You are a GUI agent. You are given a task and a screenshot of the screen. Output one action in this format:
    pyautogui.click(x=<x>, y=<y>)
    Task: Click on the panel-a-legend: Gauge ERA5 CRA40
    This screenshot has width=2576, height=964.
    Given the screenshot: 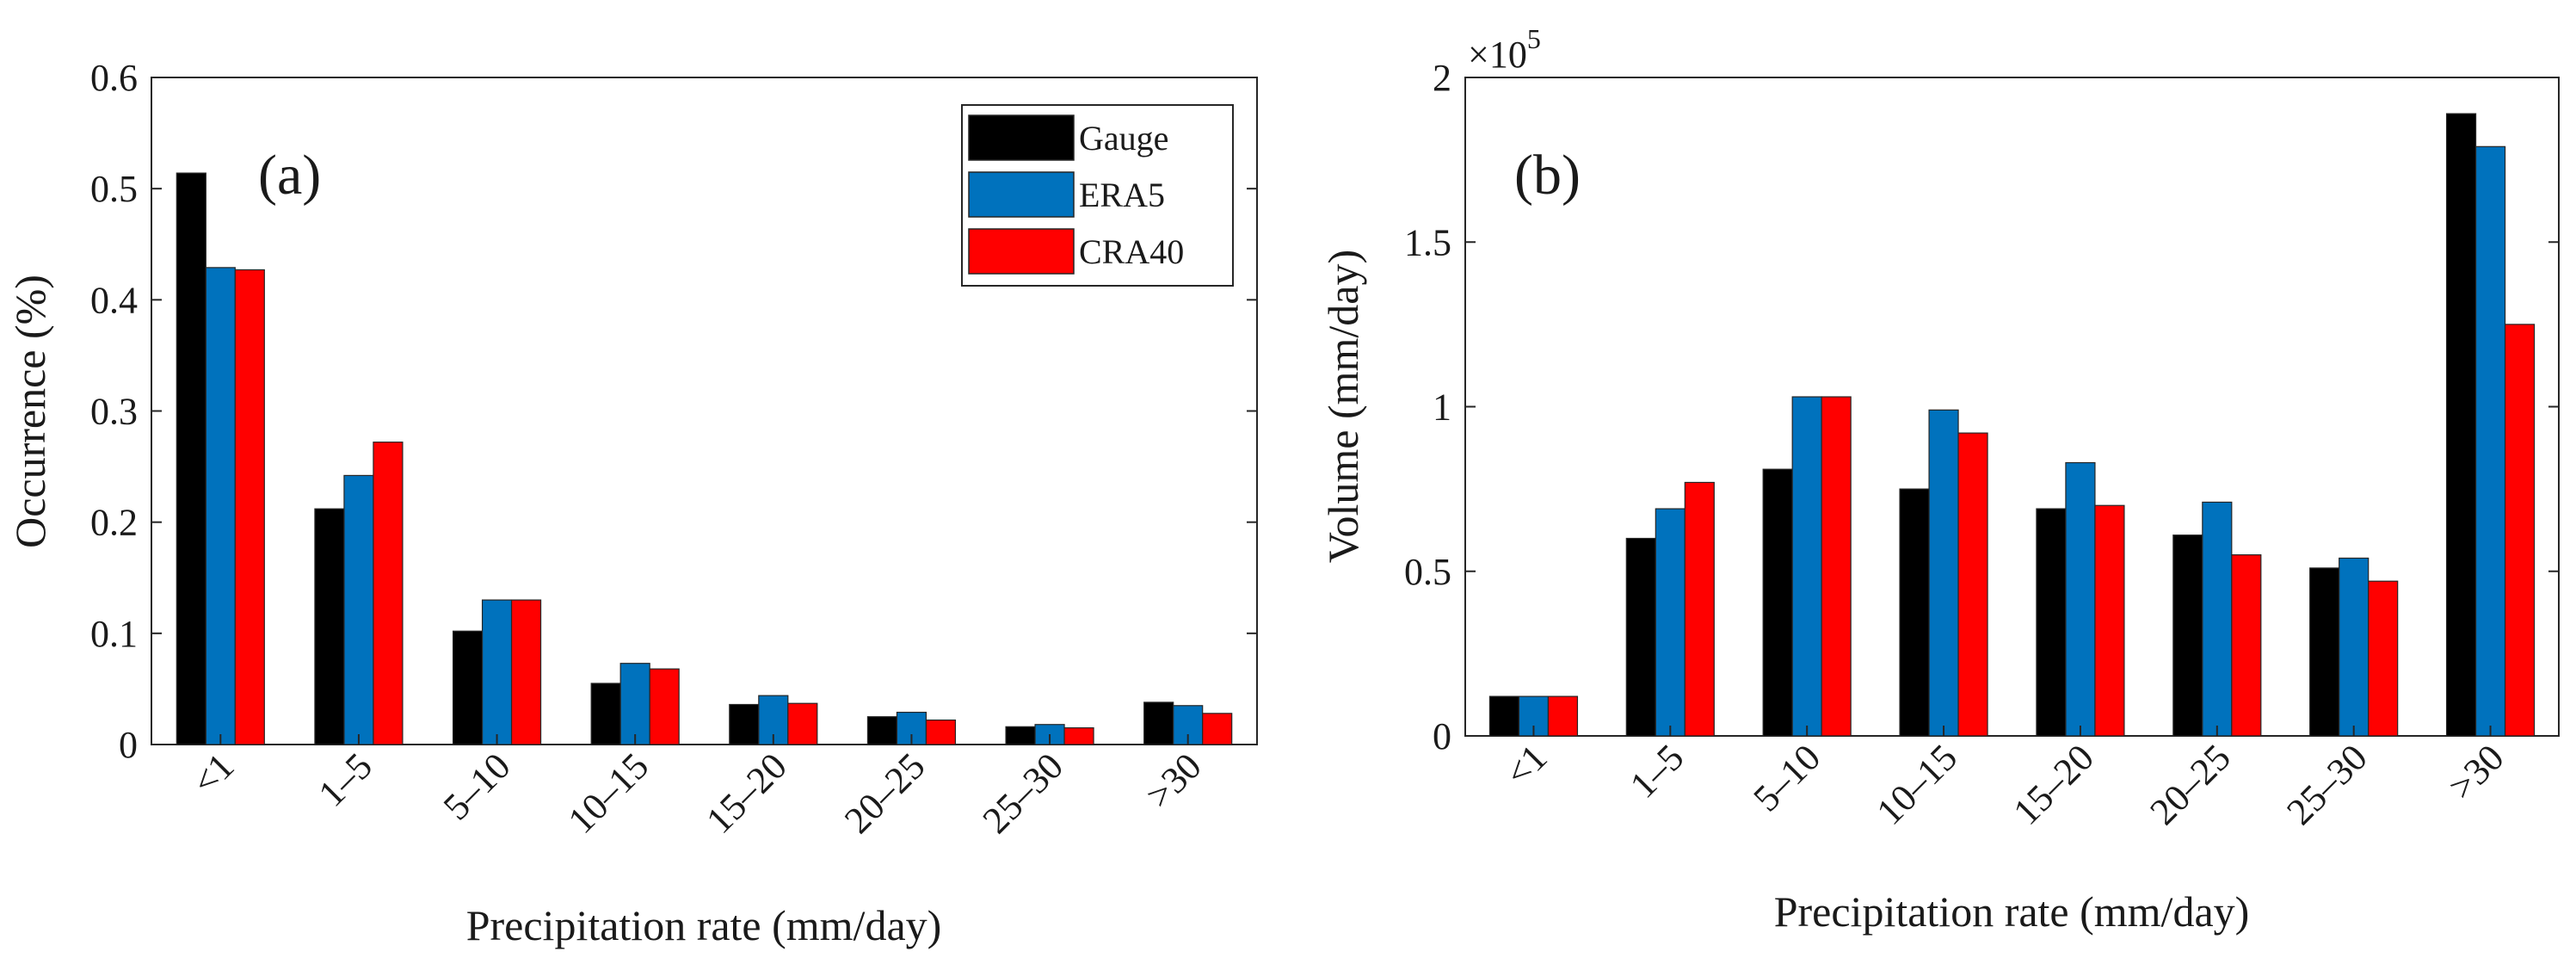 What is the action you would take?
    pyautogui.click(x=1097, y=196)
    